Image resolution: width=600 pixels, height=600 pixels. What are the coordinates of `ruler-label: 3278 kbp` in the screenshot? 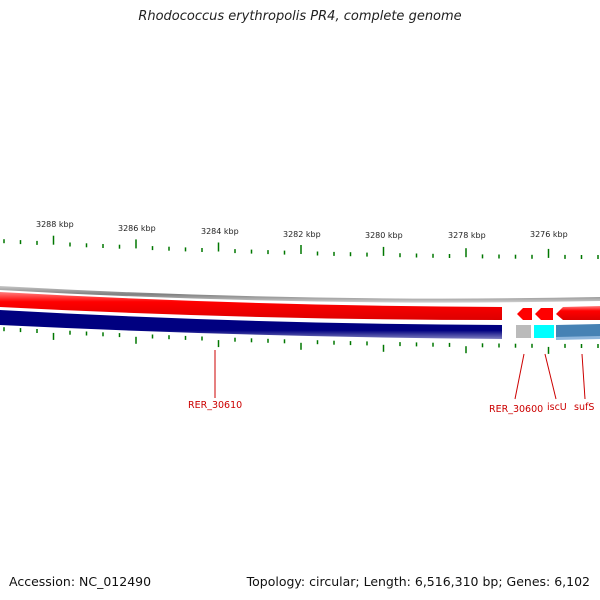 It's located at (467, 235).